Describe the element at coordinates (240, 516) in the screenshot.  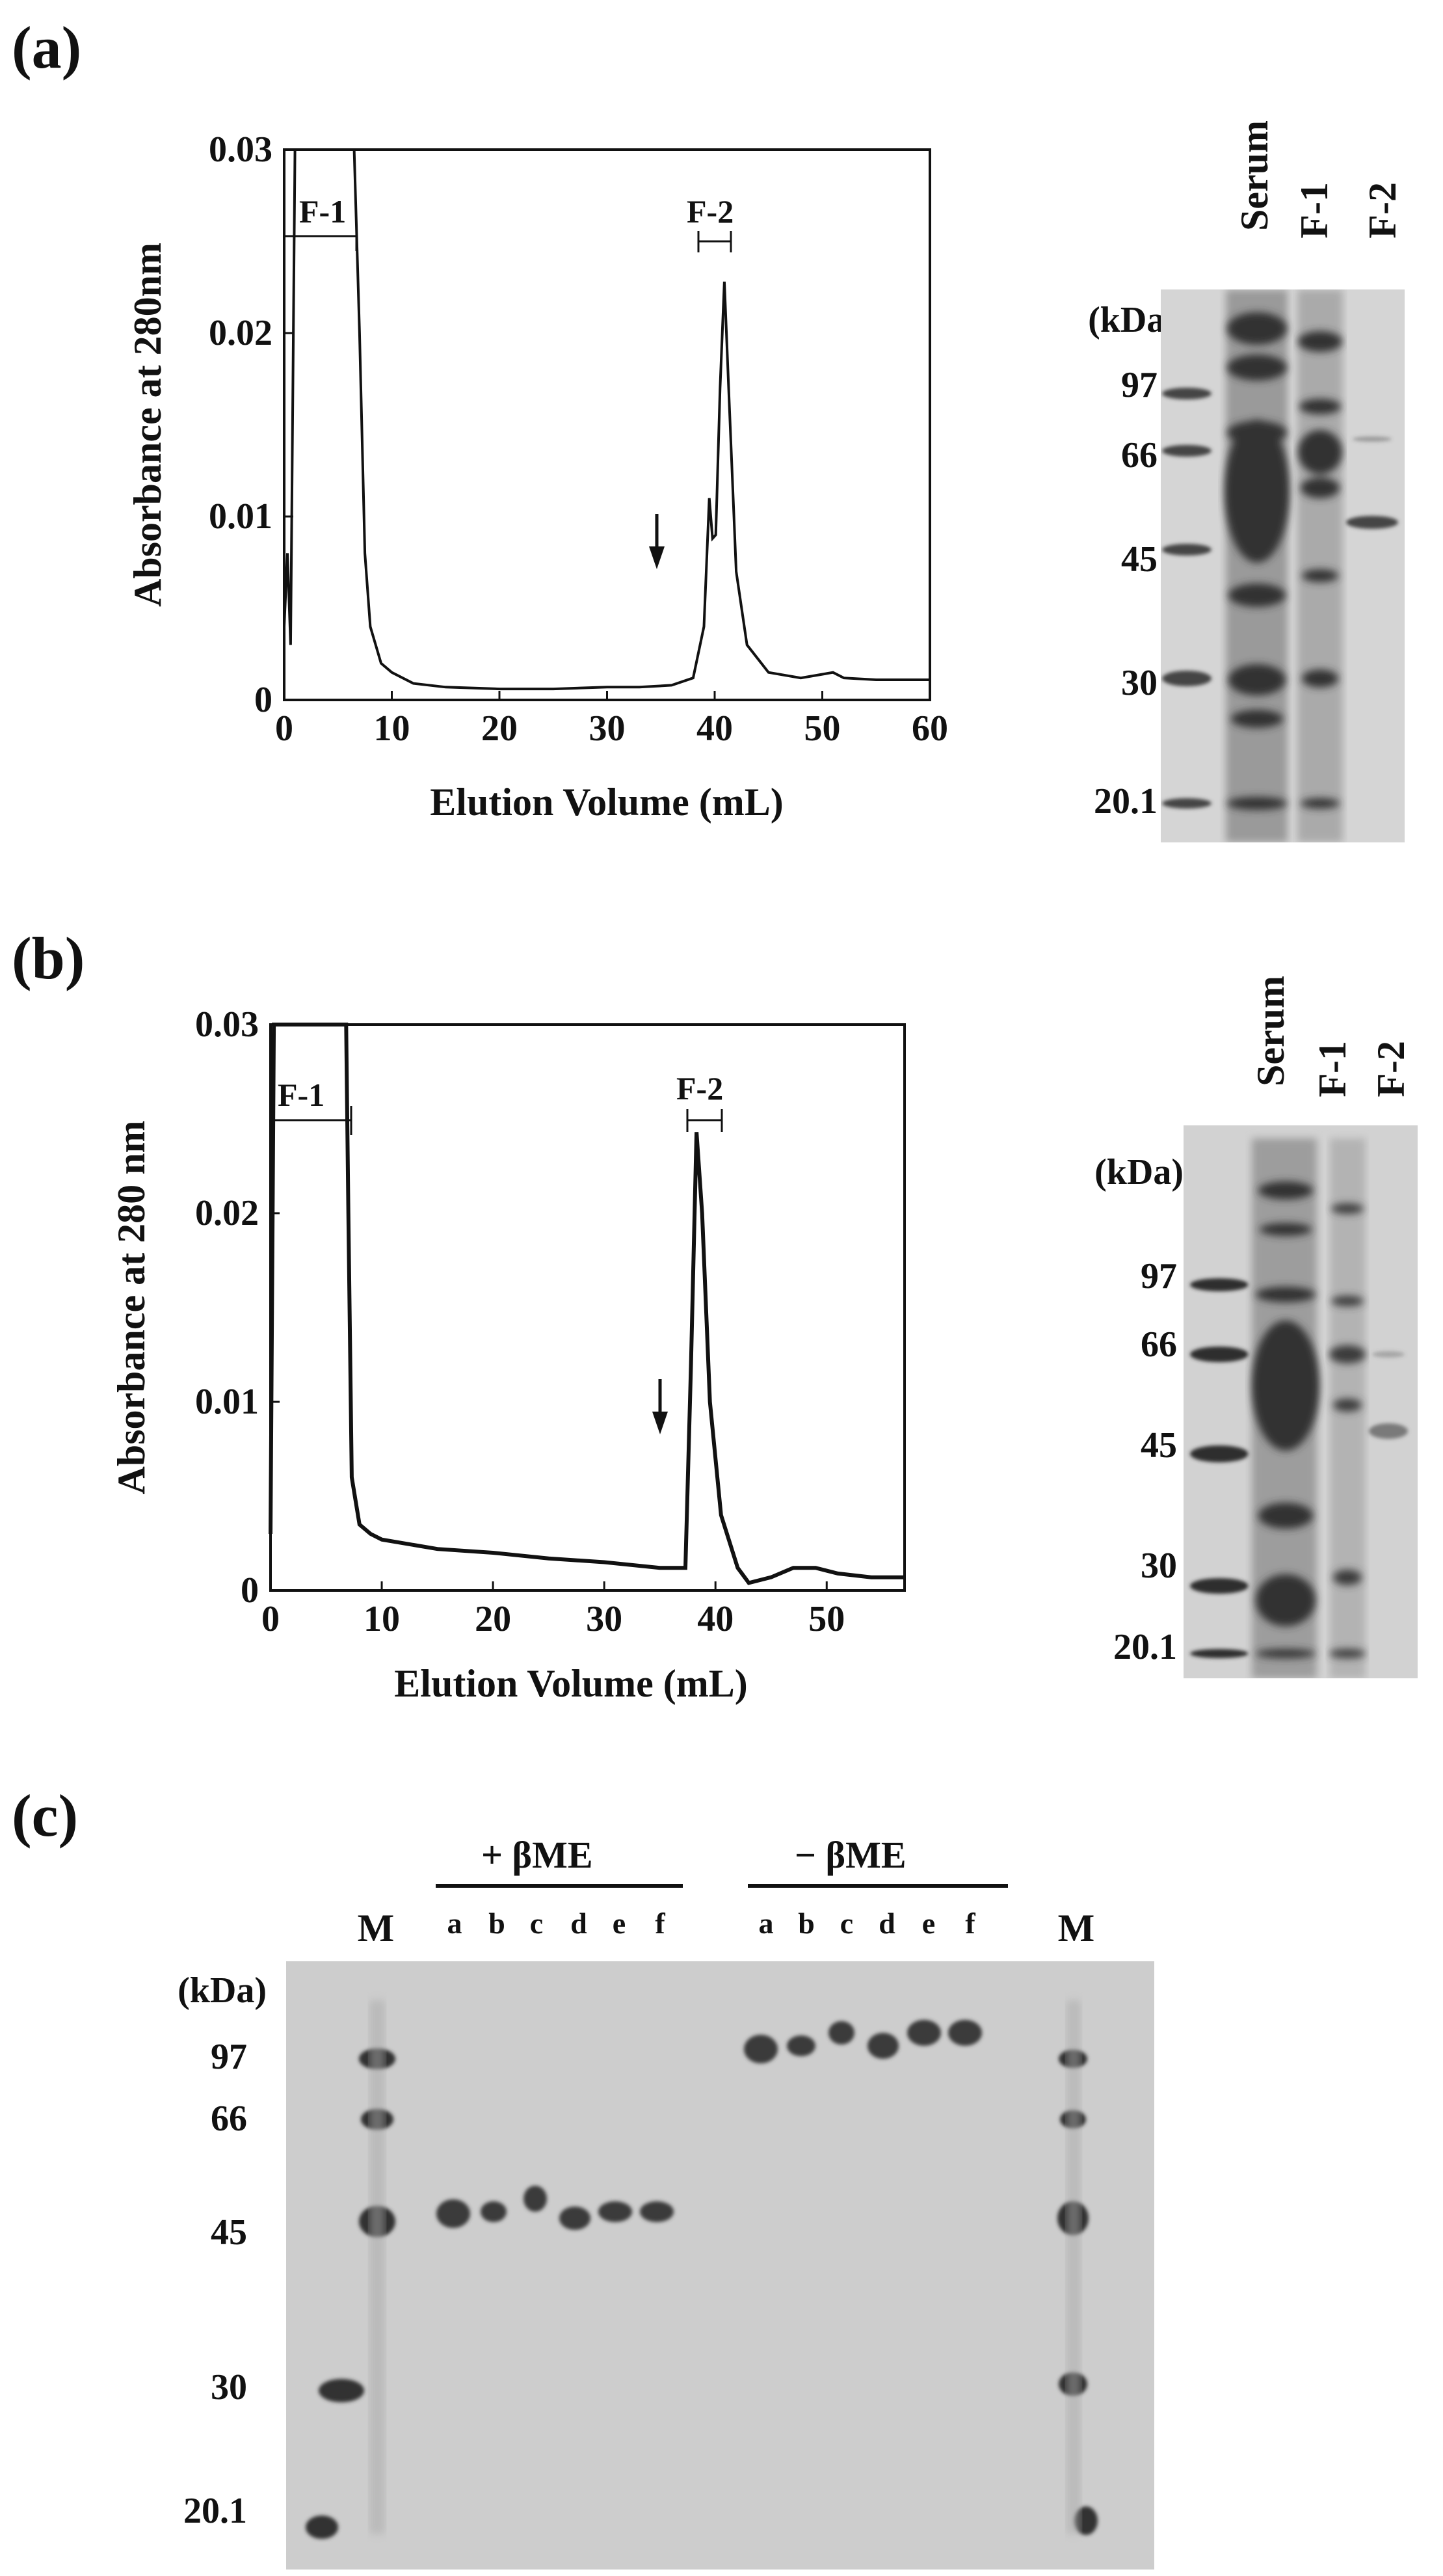
I see `chart-a-ytick-label: 0.01` at that location.